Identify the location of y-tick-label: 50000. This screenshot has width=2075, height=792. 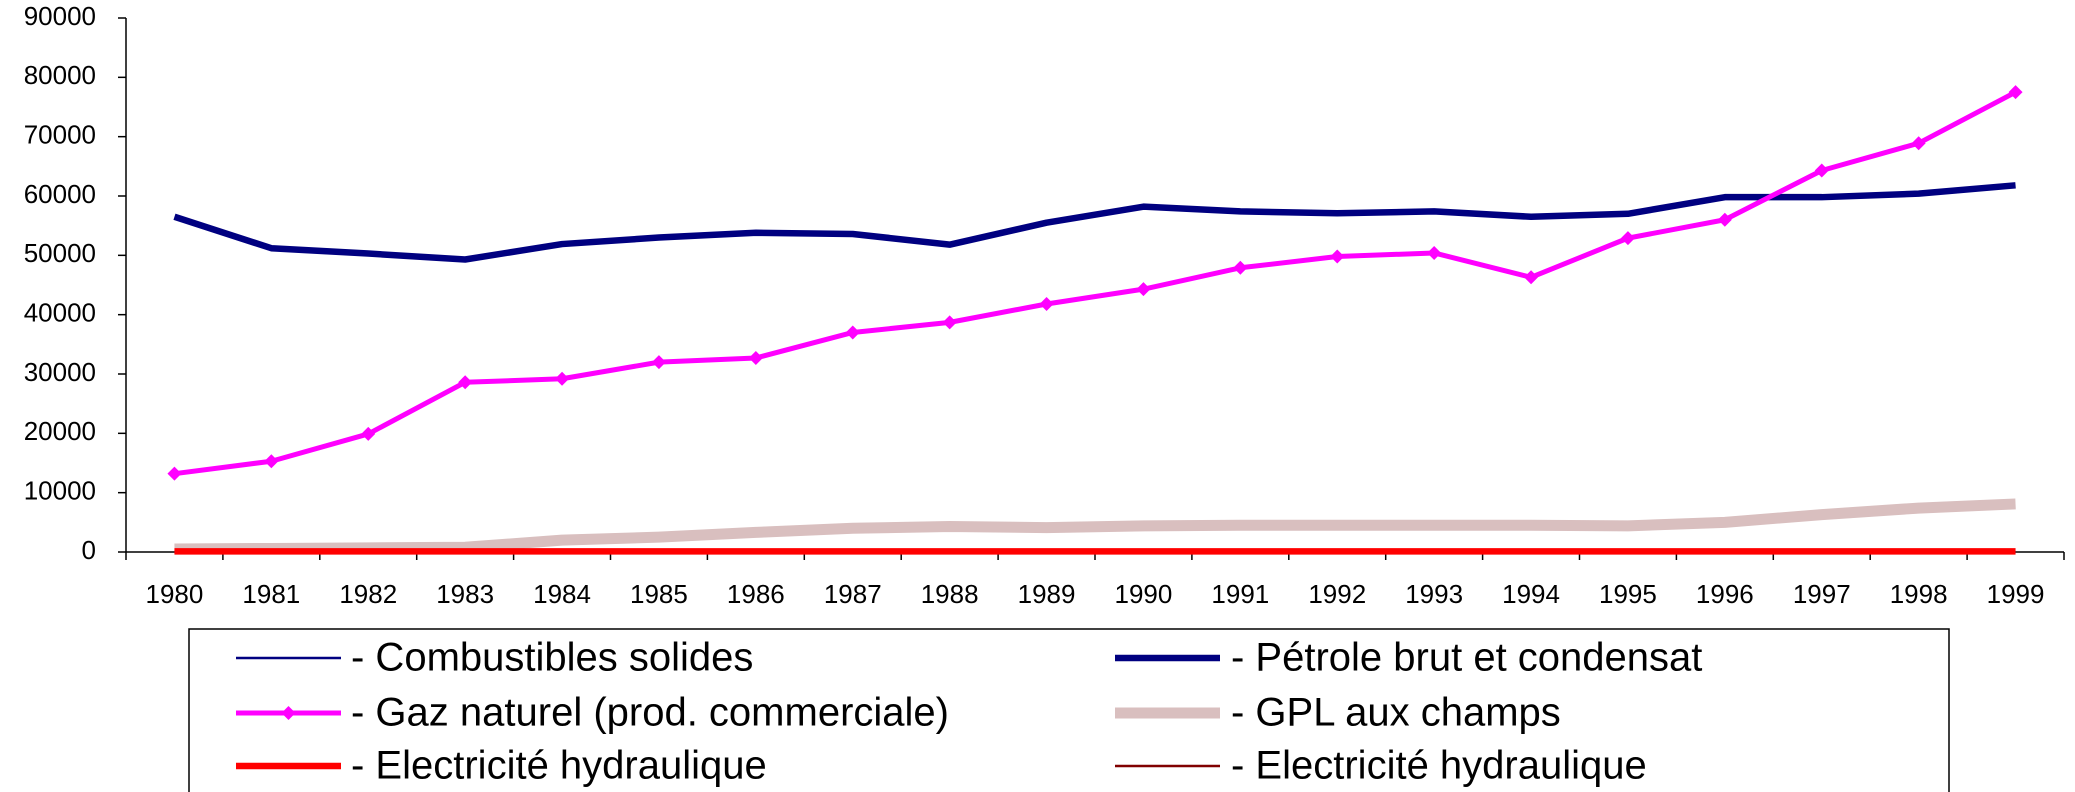
(60, 253).